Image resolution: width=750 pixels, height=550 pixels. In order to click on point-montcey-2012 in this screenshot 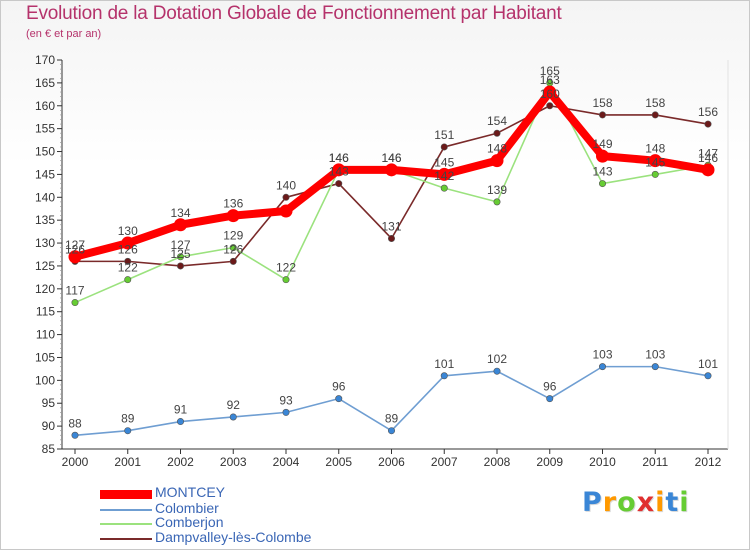, I will do `click(708, 170)`.